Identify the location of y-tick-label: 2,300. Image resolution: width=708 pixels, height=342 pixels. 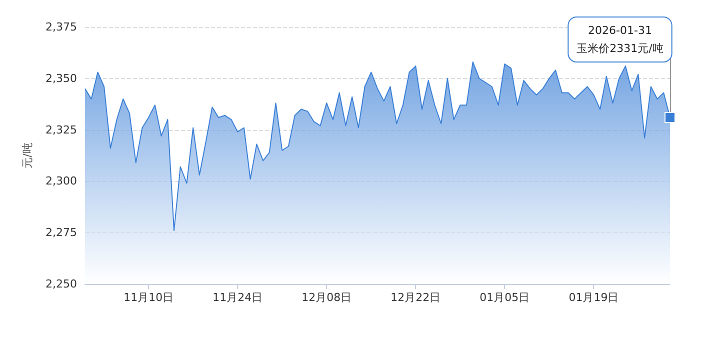
(61, 181).